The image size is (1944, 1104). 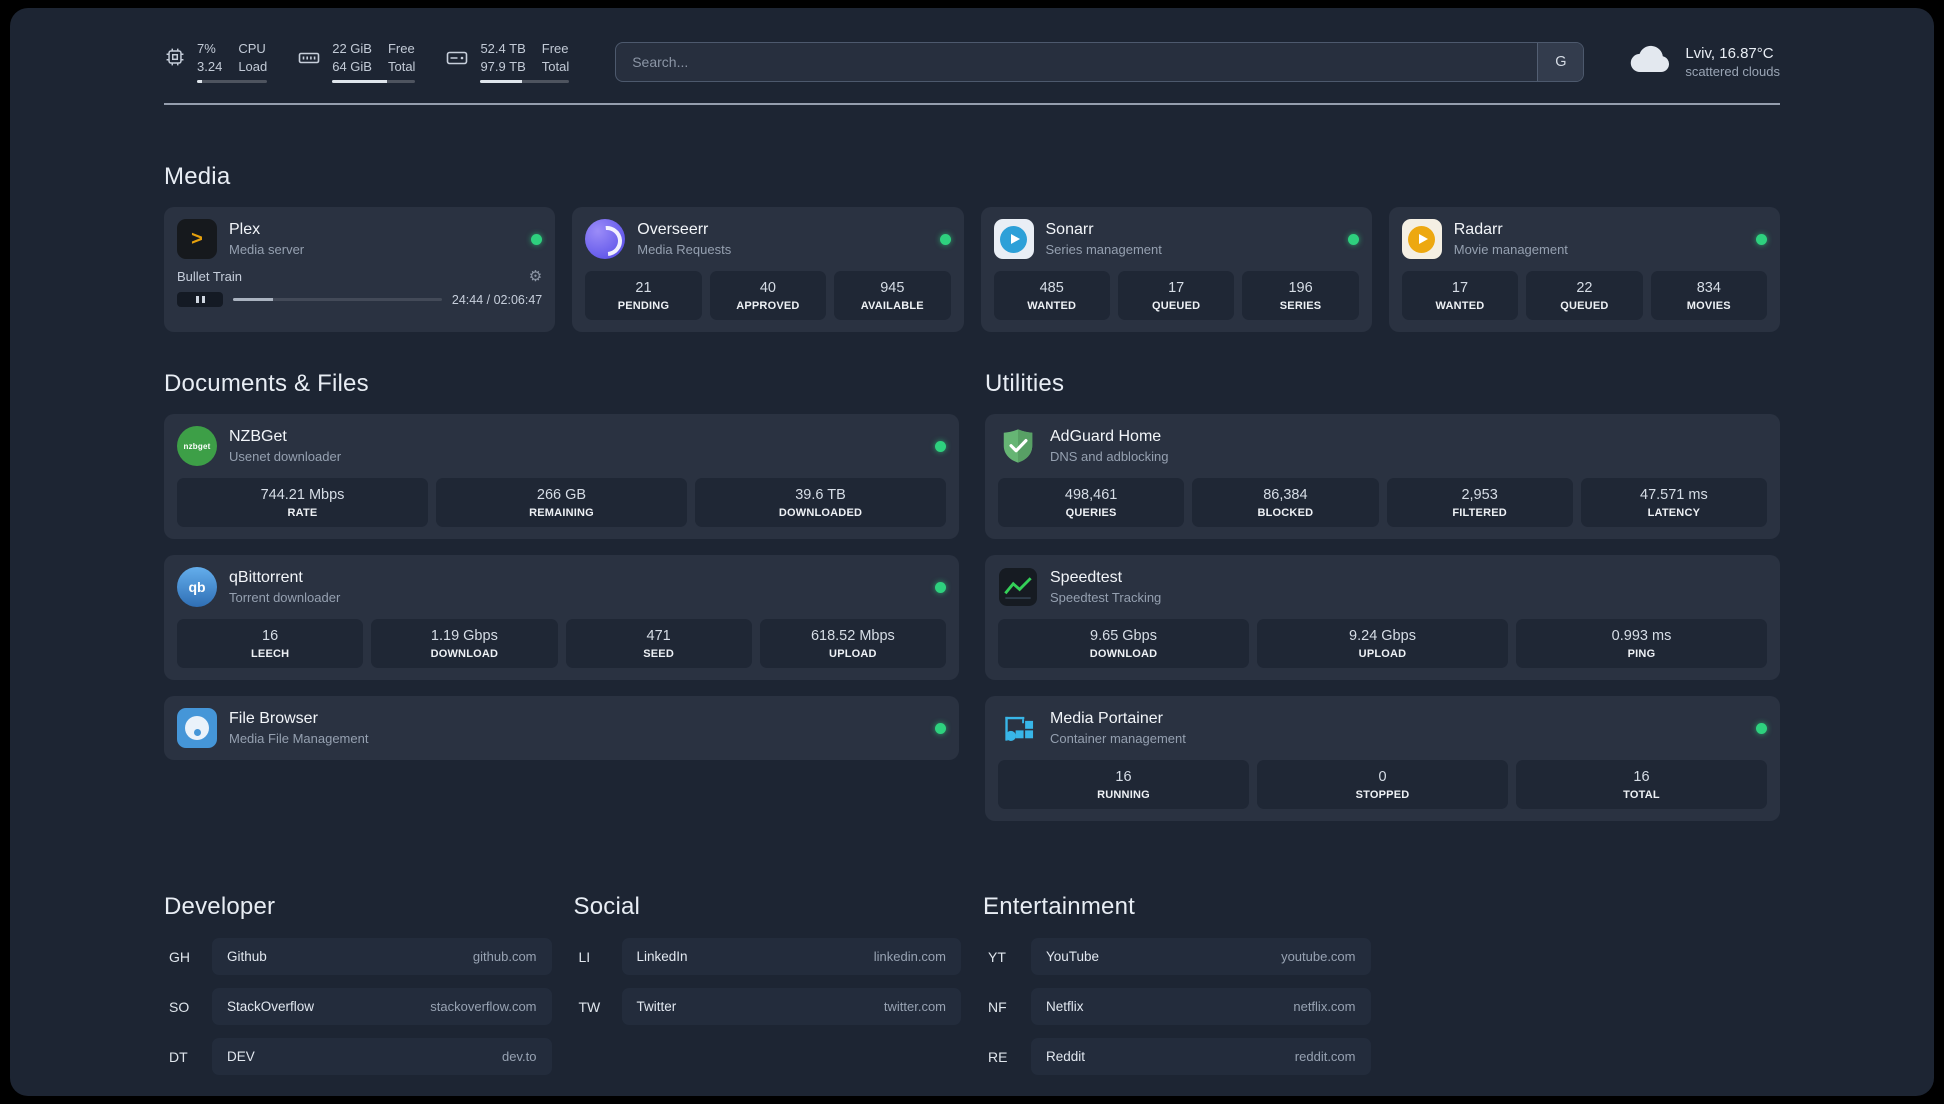 I want to click on stat-value: 945, so click(x=892, y=288).